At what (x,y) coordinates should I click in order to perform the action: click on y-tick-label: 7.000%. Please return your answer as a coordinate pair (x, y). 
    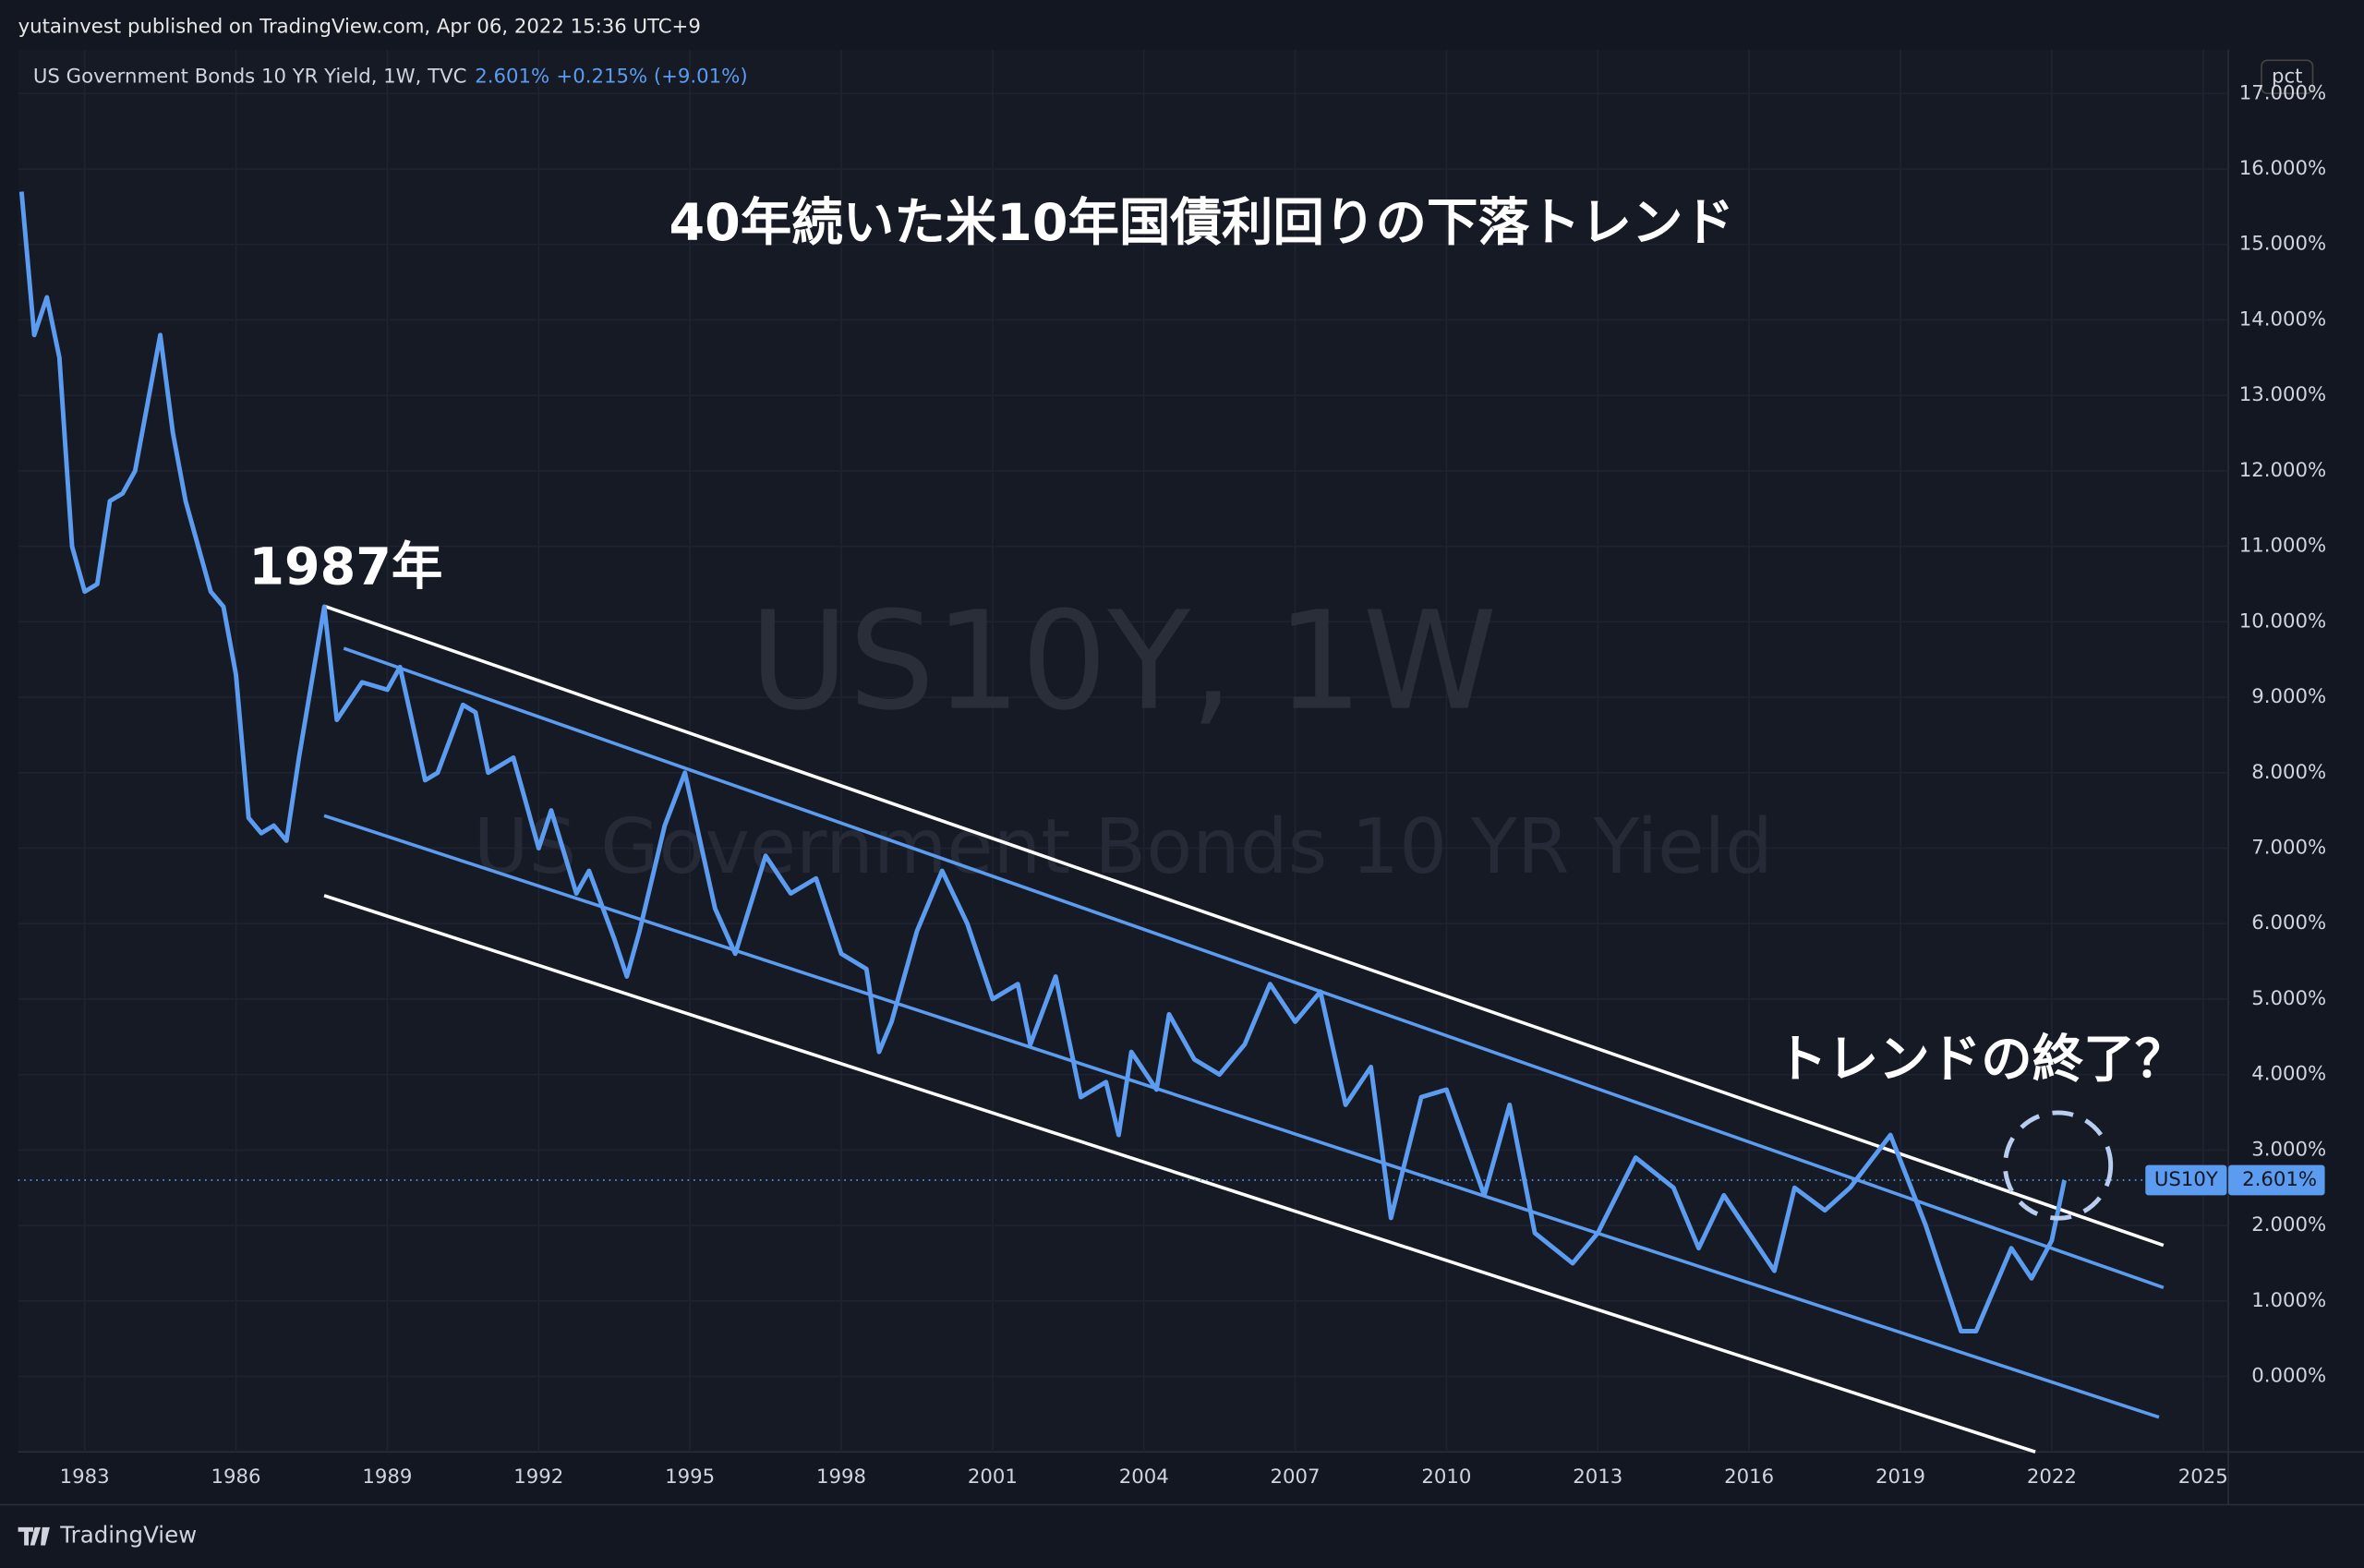
    Looking at the image, I should click on (2288, 848).